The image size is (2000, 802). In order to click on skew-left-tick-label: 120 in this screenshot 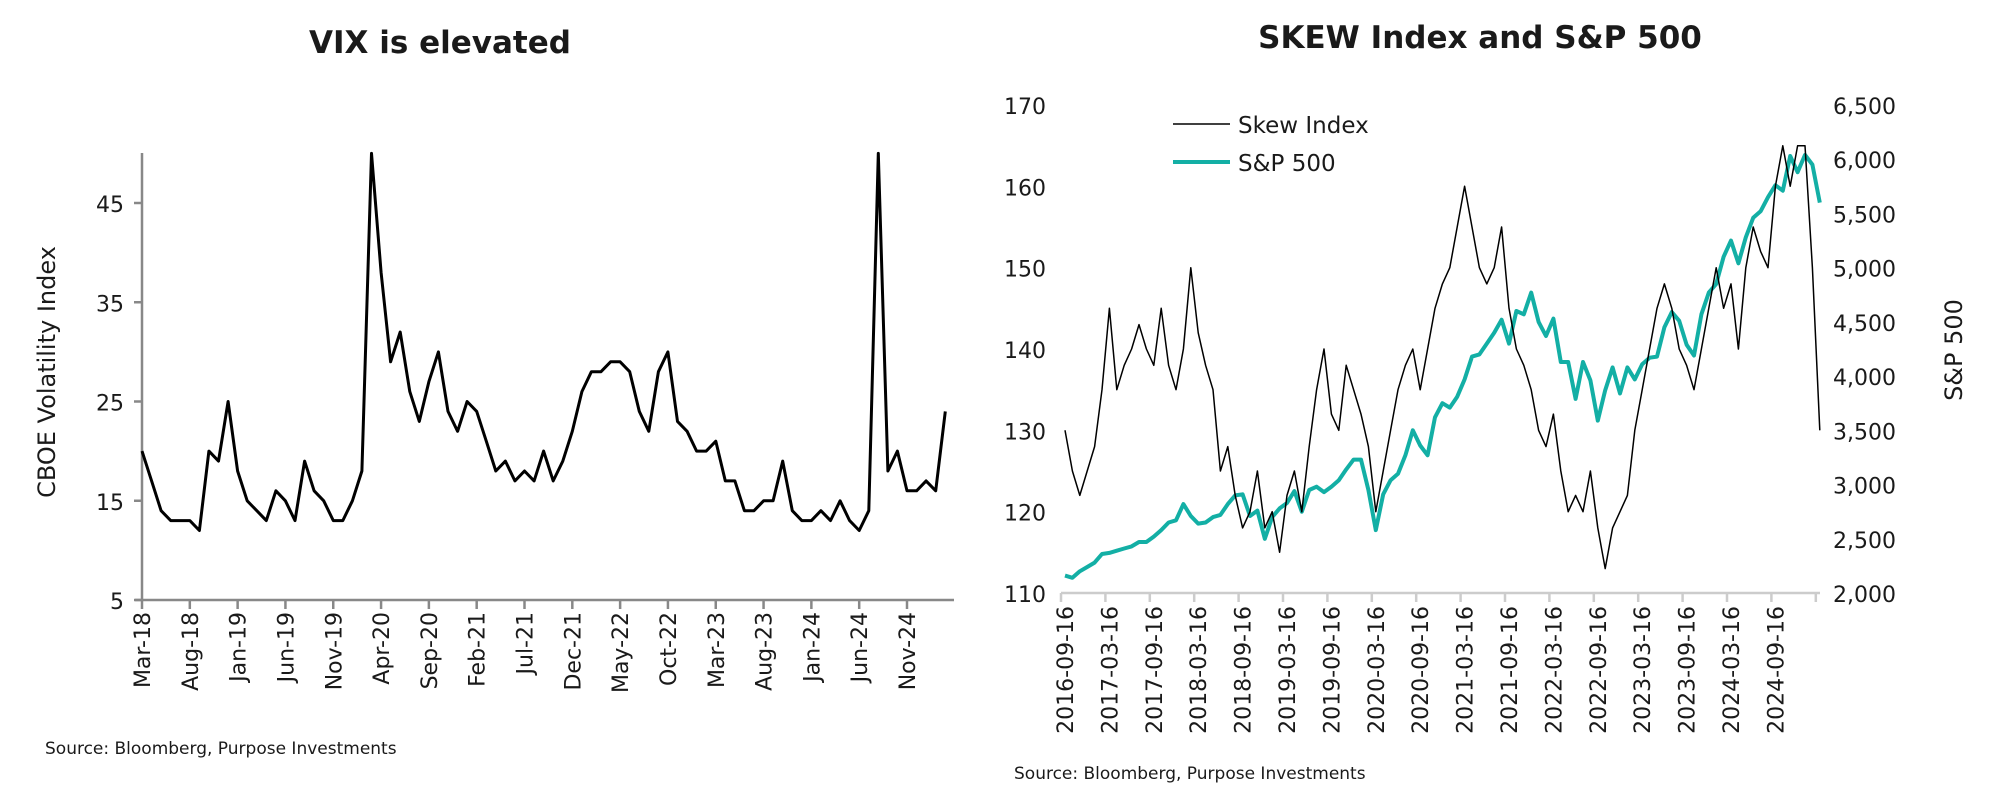, I will do `click(1025, 514)`.